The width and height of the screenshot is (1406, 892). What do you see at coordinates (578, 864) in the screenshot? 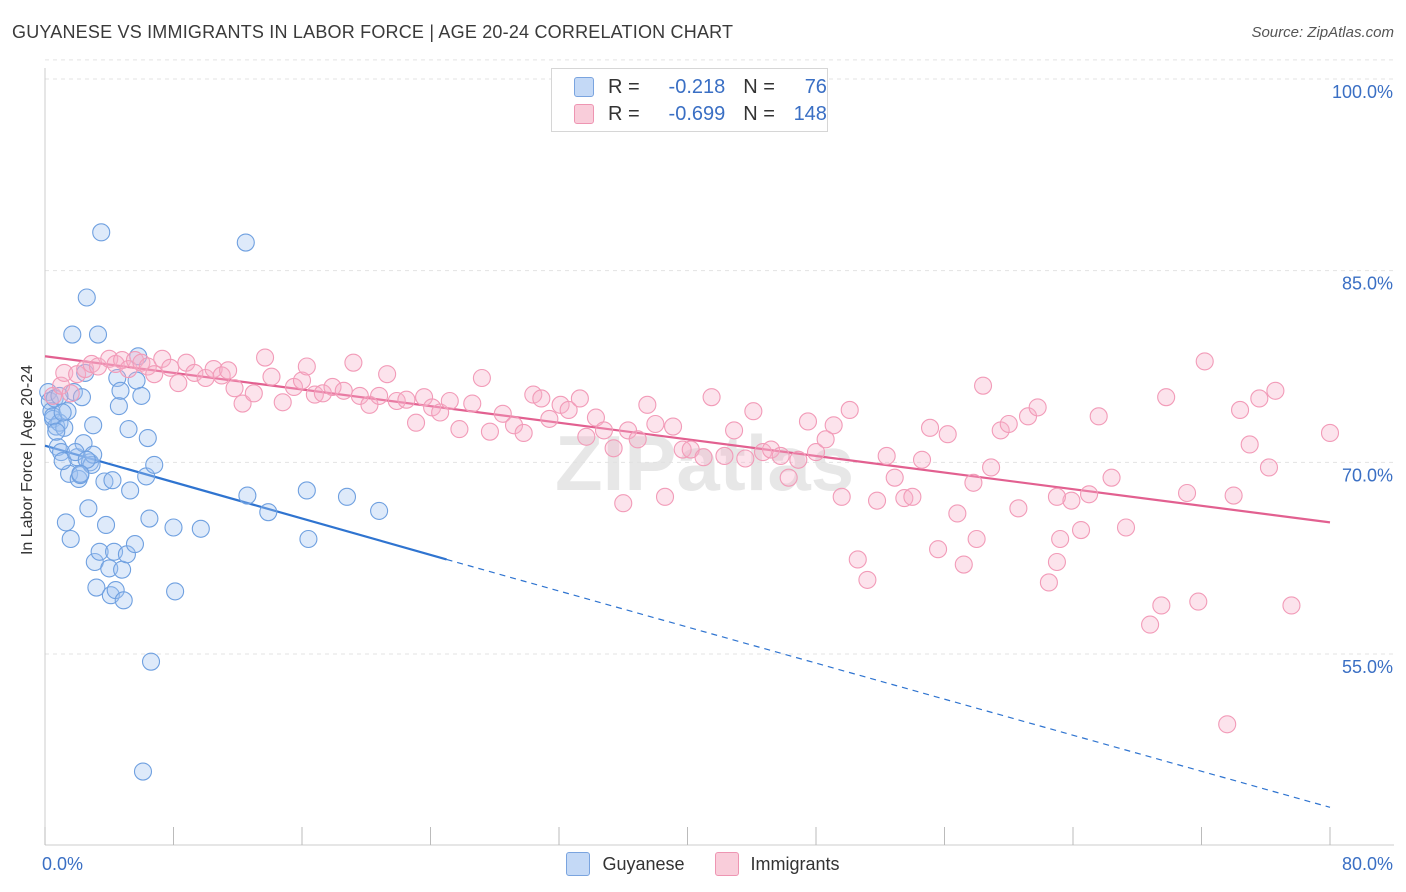
I see `guyanese-swatch` at bounding box center [578, 864].